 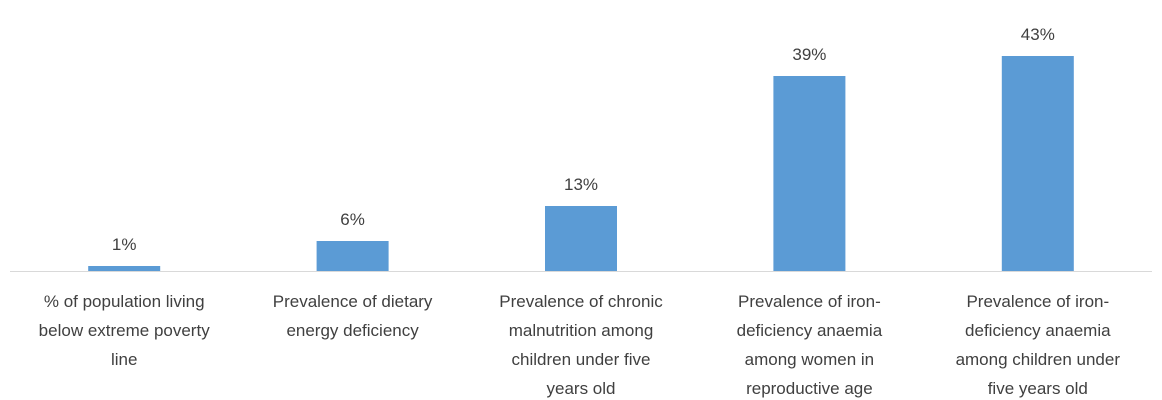 I want to click on category-label-line: malnutrition among, so click(x=581, y=330).